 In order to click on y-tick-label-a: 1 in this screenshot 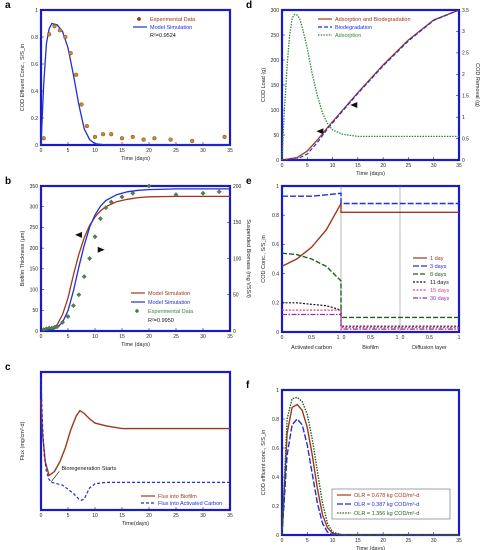, I will do `click(36, 11)`.